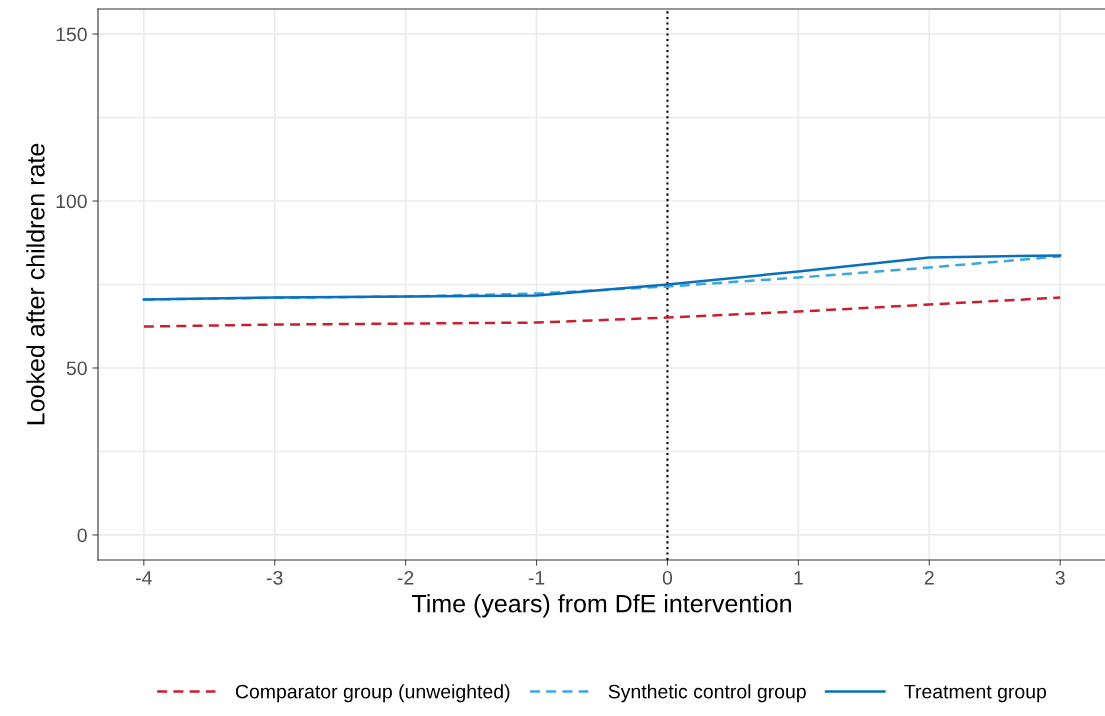 Image resolution: width=1105 pixels, height=716 pixels. What do you see at coordinates (707, 693) in the screenshot?
I see `legend-label: Synthetic control group` at bounding box center [707, 693].